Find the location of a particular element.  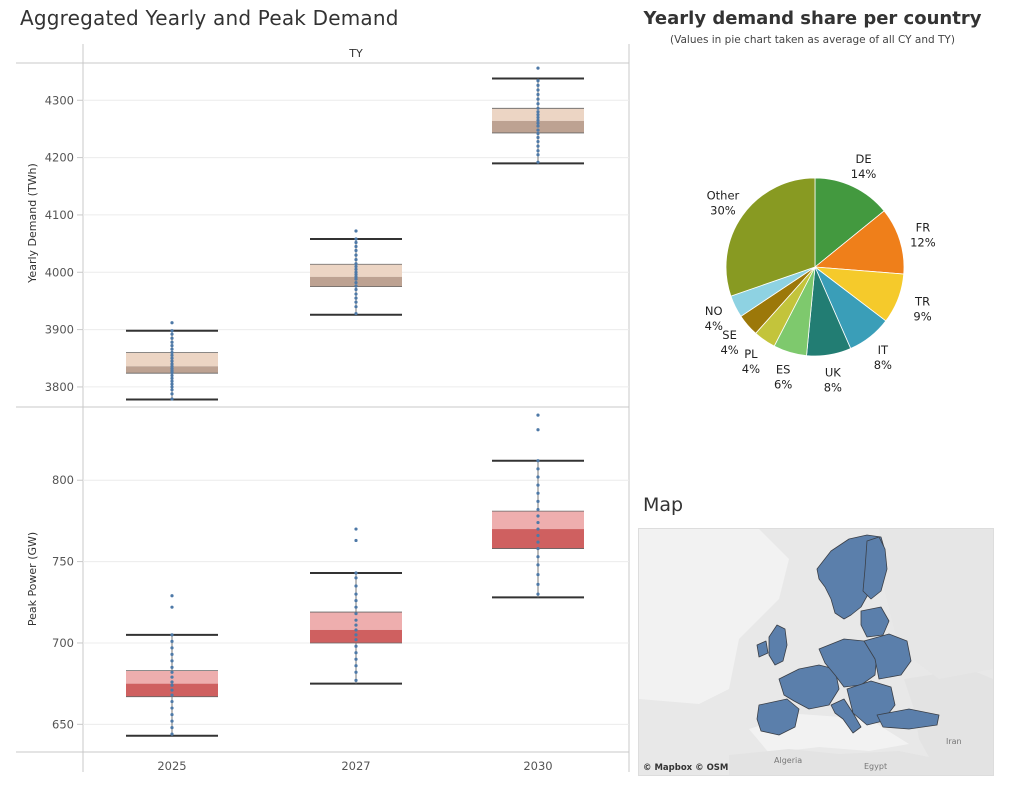

peak-power-axis-label: Peak Power (GW) is located at coordinates (32, 579).